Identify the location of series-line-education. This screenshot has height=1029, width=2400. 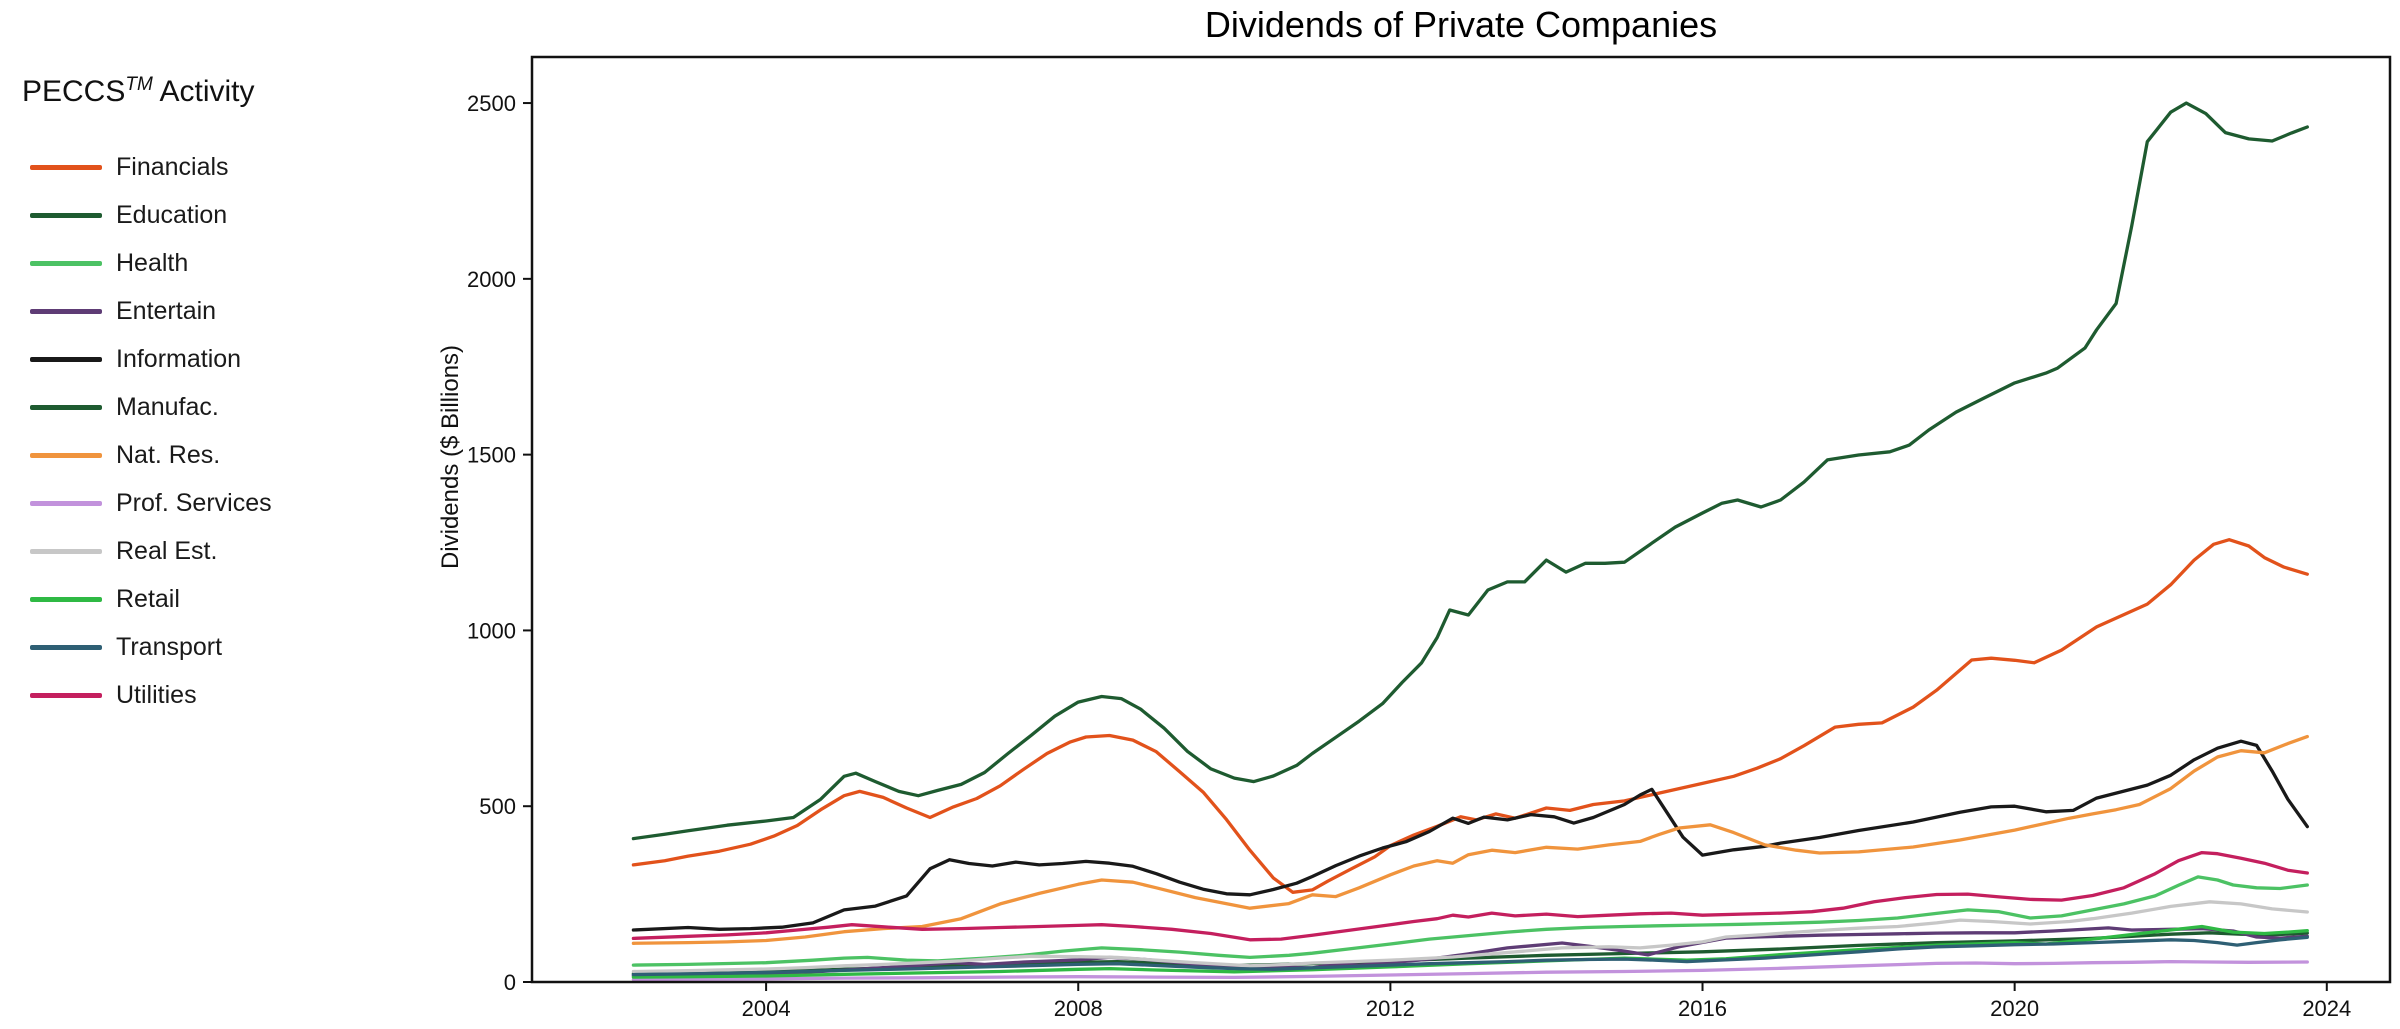
(1470, 953).